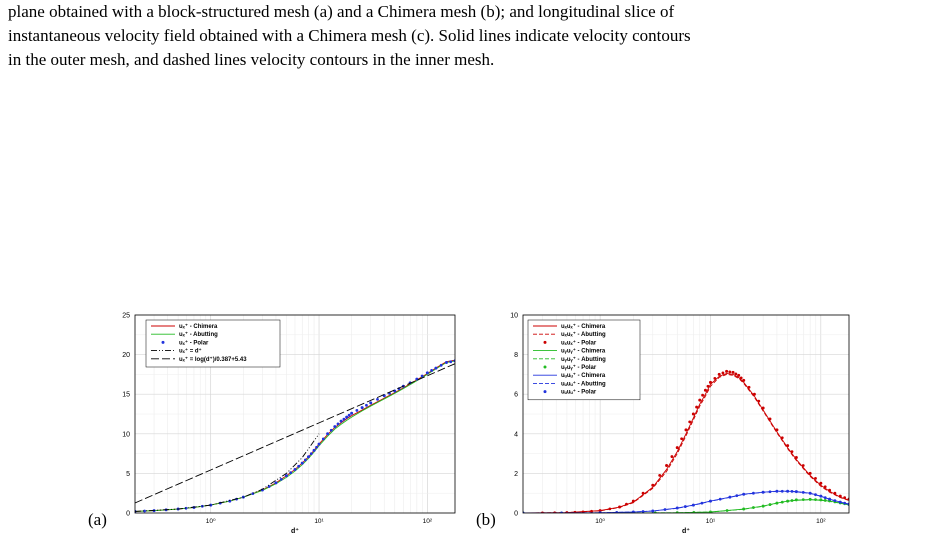 The width and height of the screenshot is (949, 541). What do you see at coordinates (579, 392) in the screenshot?
I see `legend-label: uᵤuᵤ⁺ - Polar` at bounding box center [579, 392].